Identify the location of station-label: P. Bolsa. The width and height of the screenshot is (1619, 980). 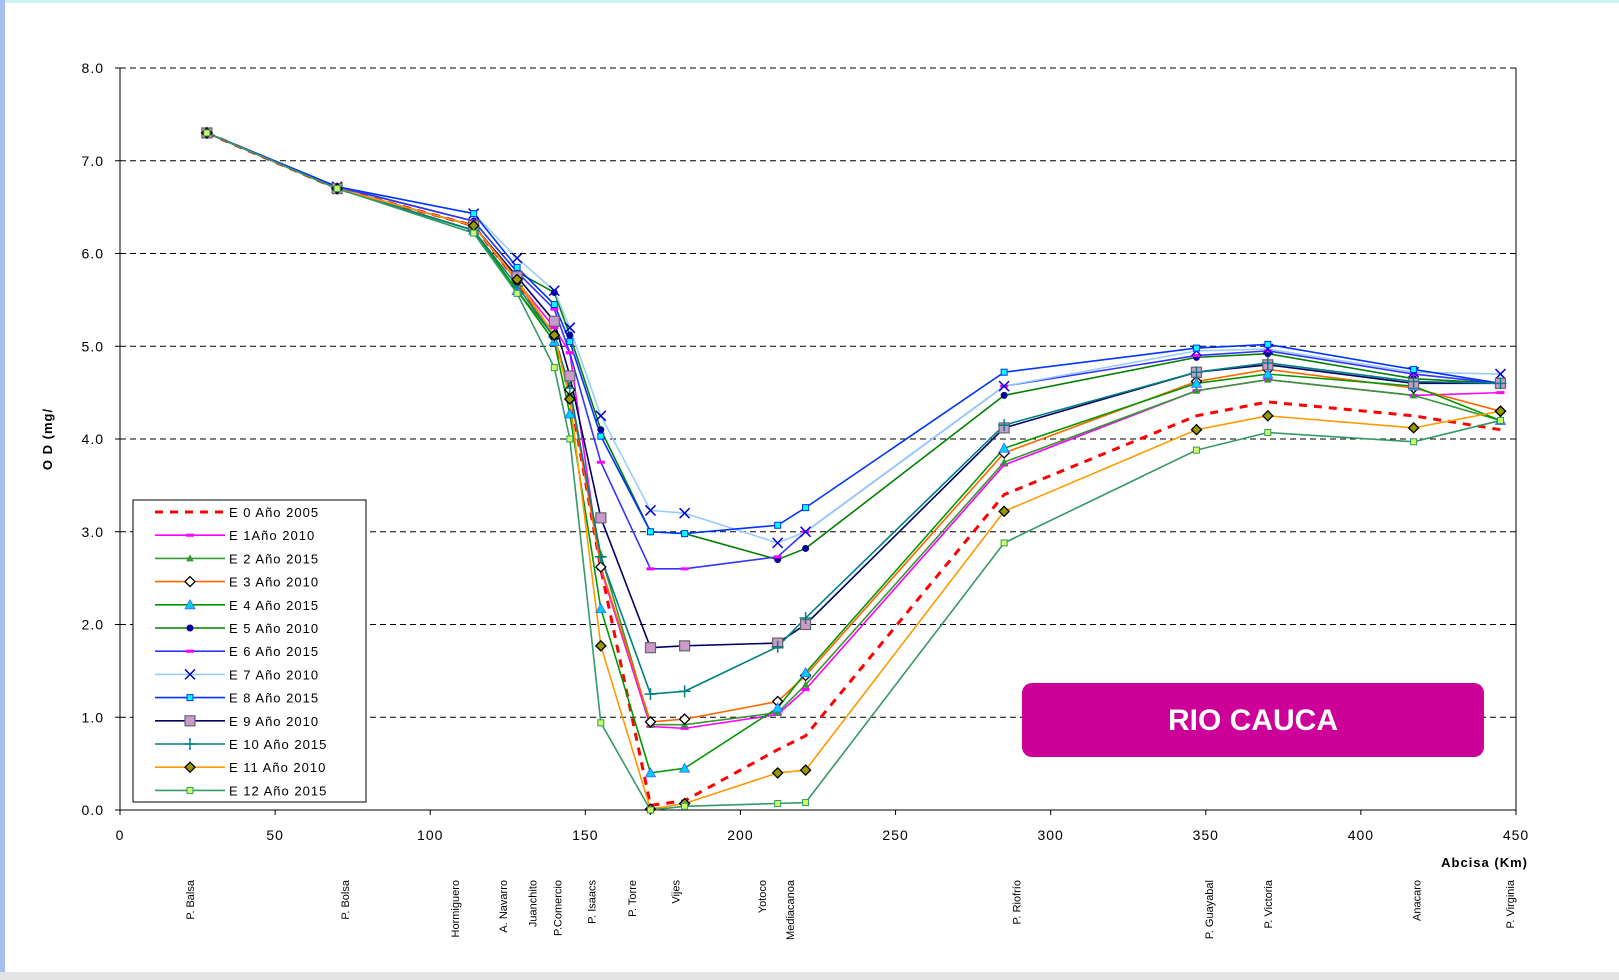
(346, 899).